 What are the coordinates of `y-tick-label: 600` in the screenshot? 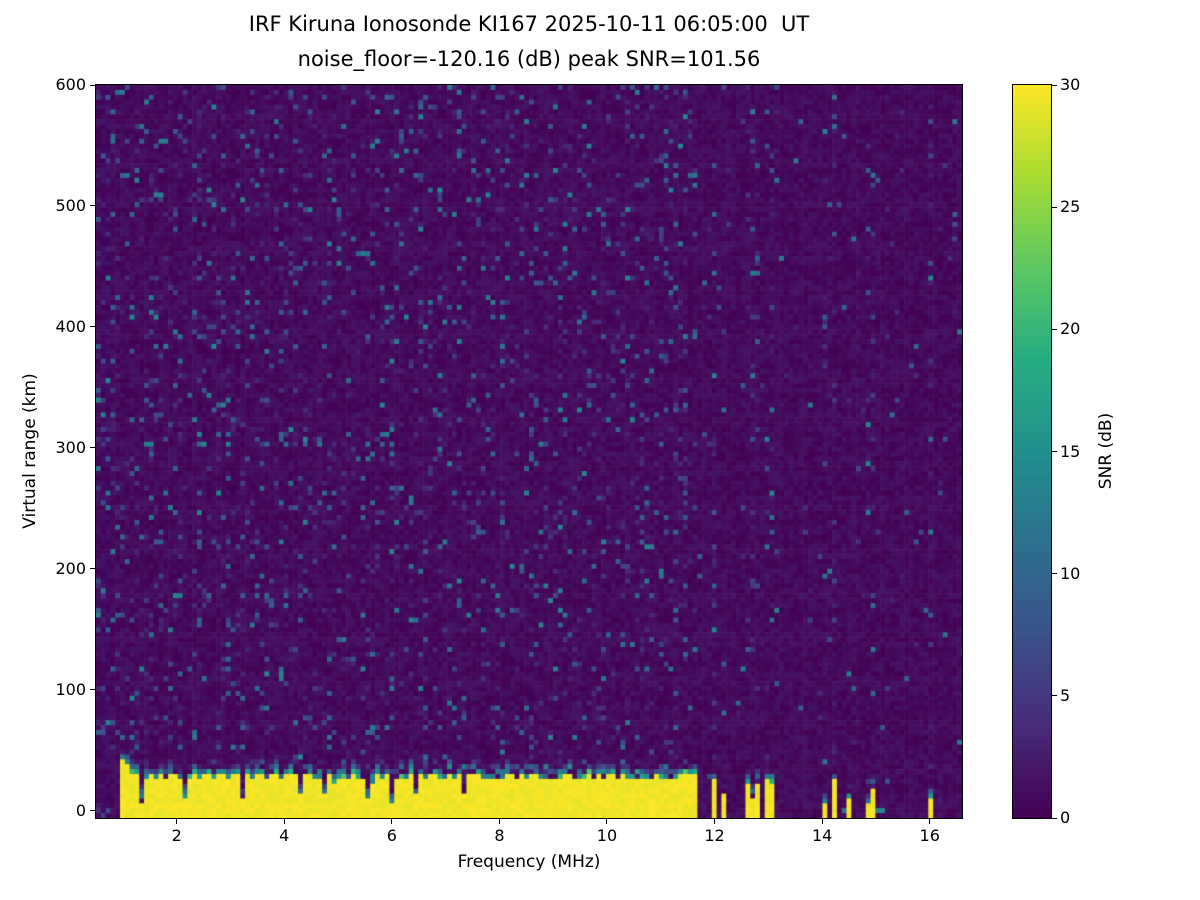 It's located at (70, 84).